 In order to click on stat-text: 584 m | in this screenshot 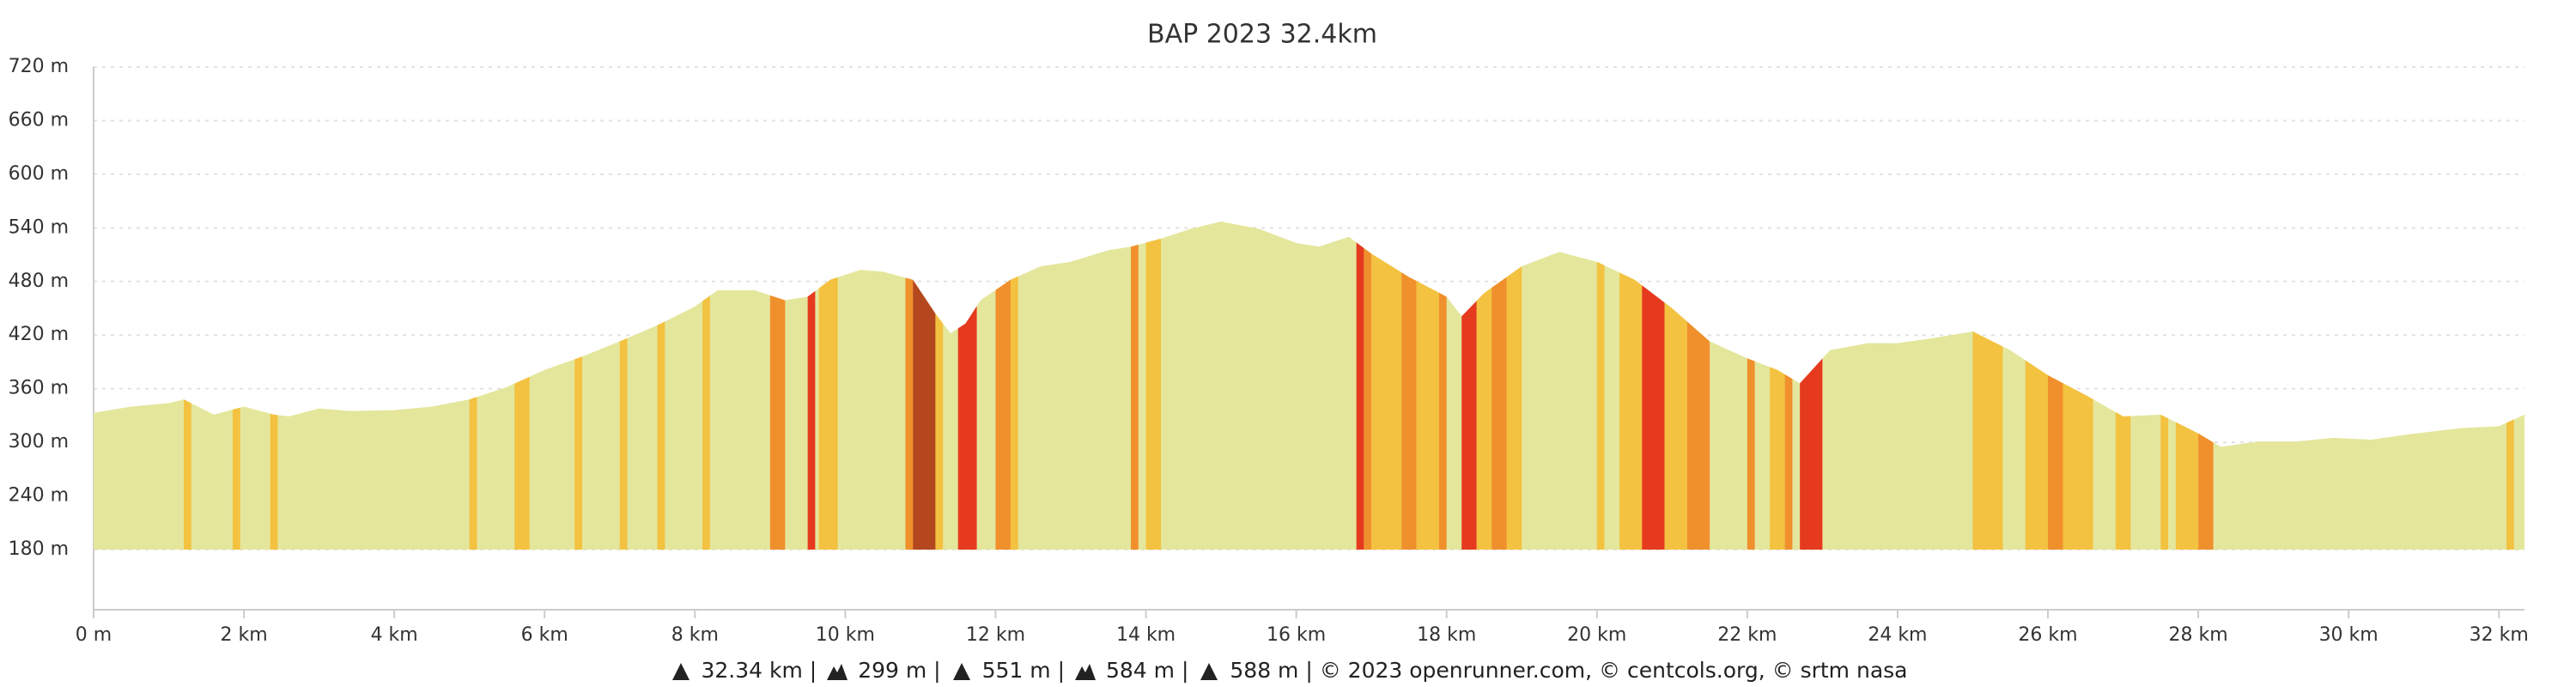, I will do `click(1147, 670)`.